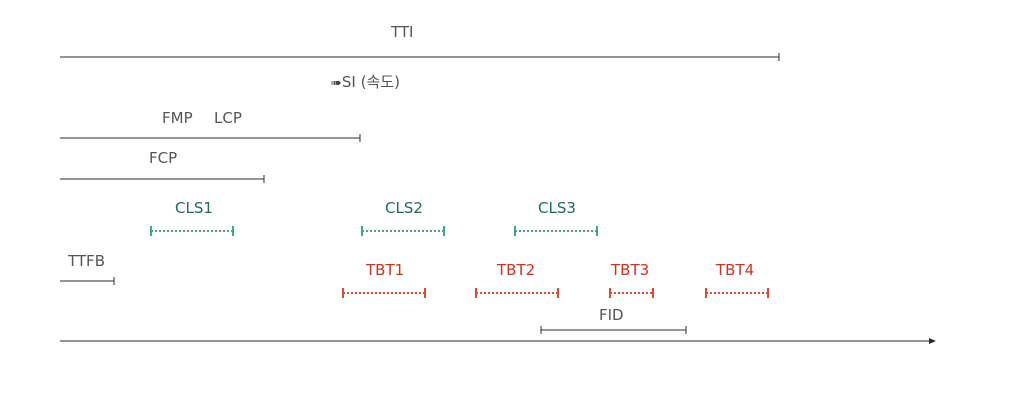  I want to click on tbt1-segment, so click(384, 293).